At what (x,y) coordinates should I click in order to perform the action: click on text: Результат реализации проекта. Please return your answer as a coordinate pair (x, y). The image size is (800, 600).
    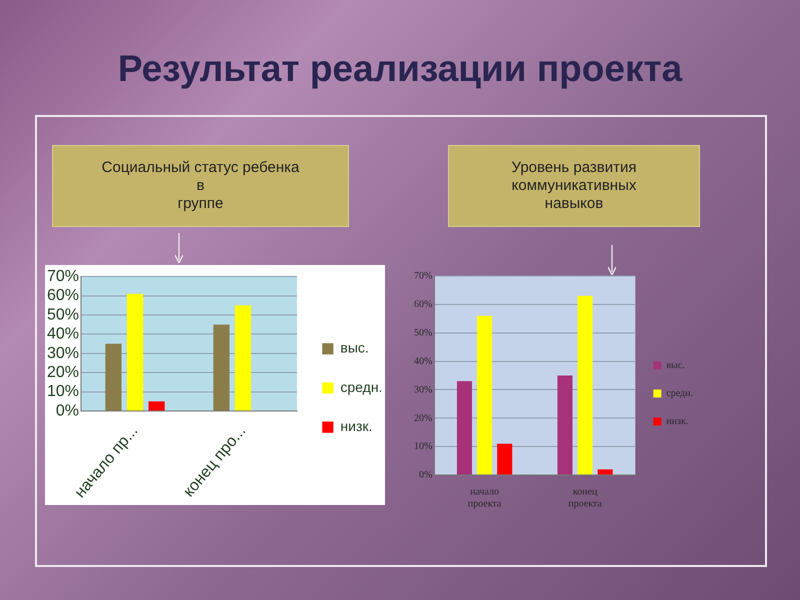
    Looking at the image, I should click on (400, 69).